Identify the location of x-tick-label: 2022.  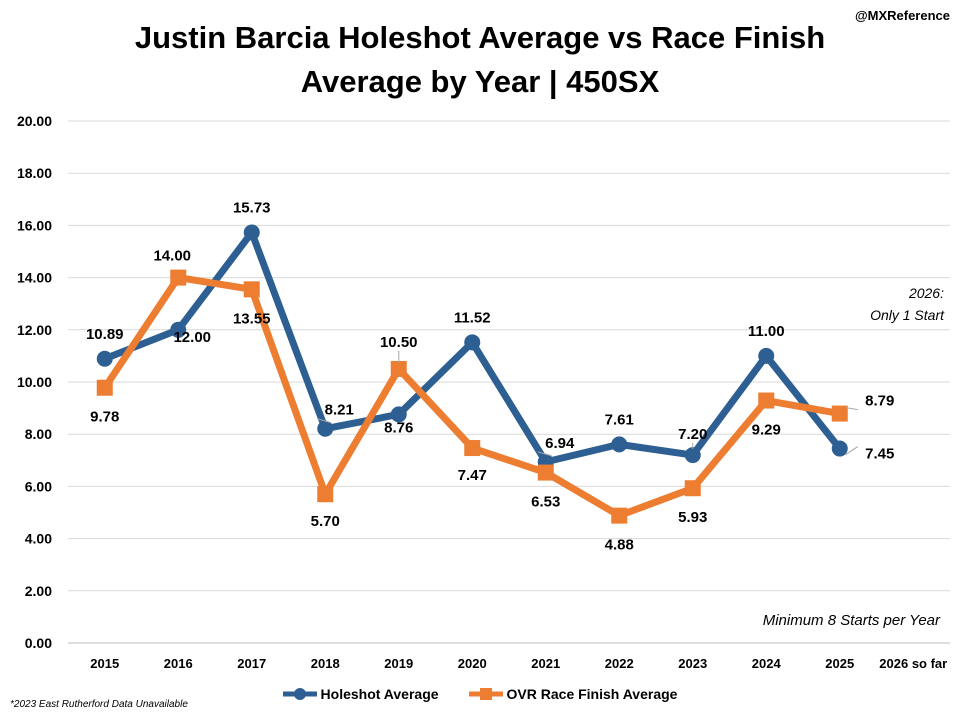
(619, 663).